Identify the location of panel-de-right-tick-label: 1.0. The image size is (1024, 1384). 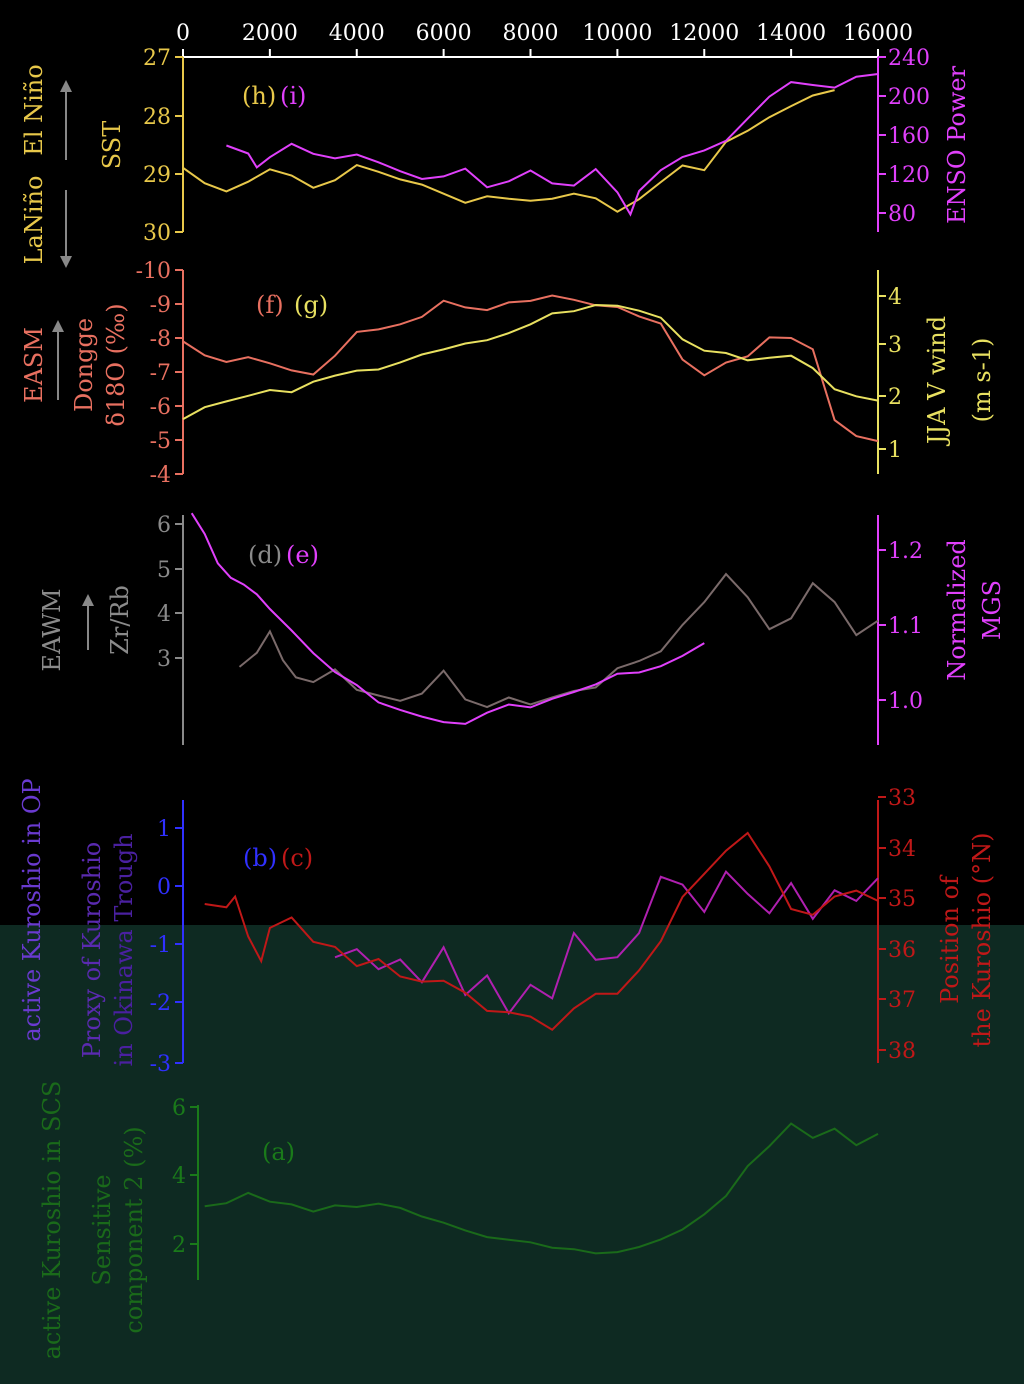
(905, 701).